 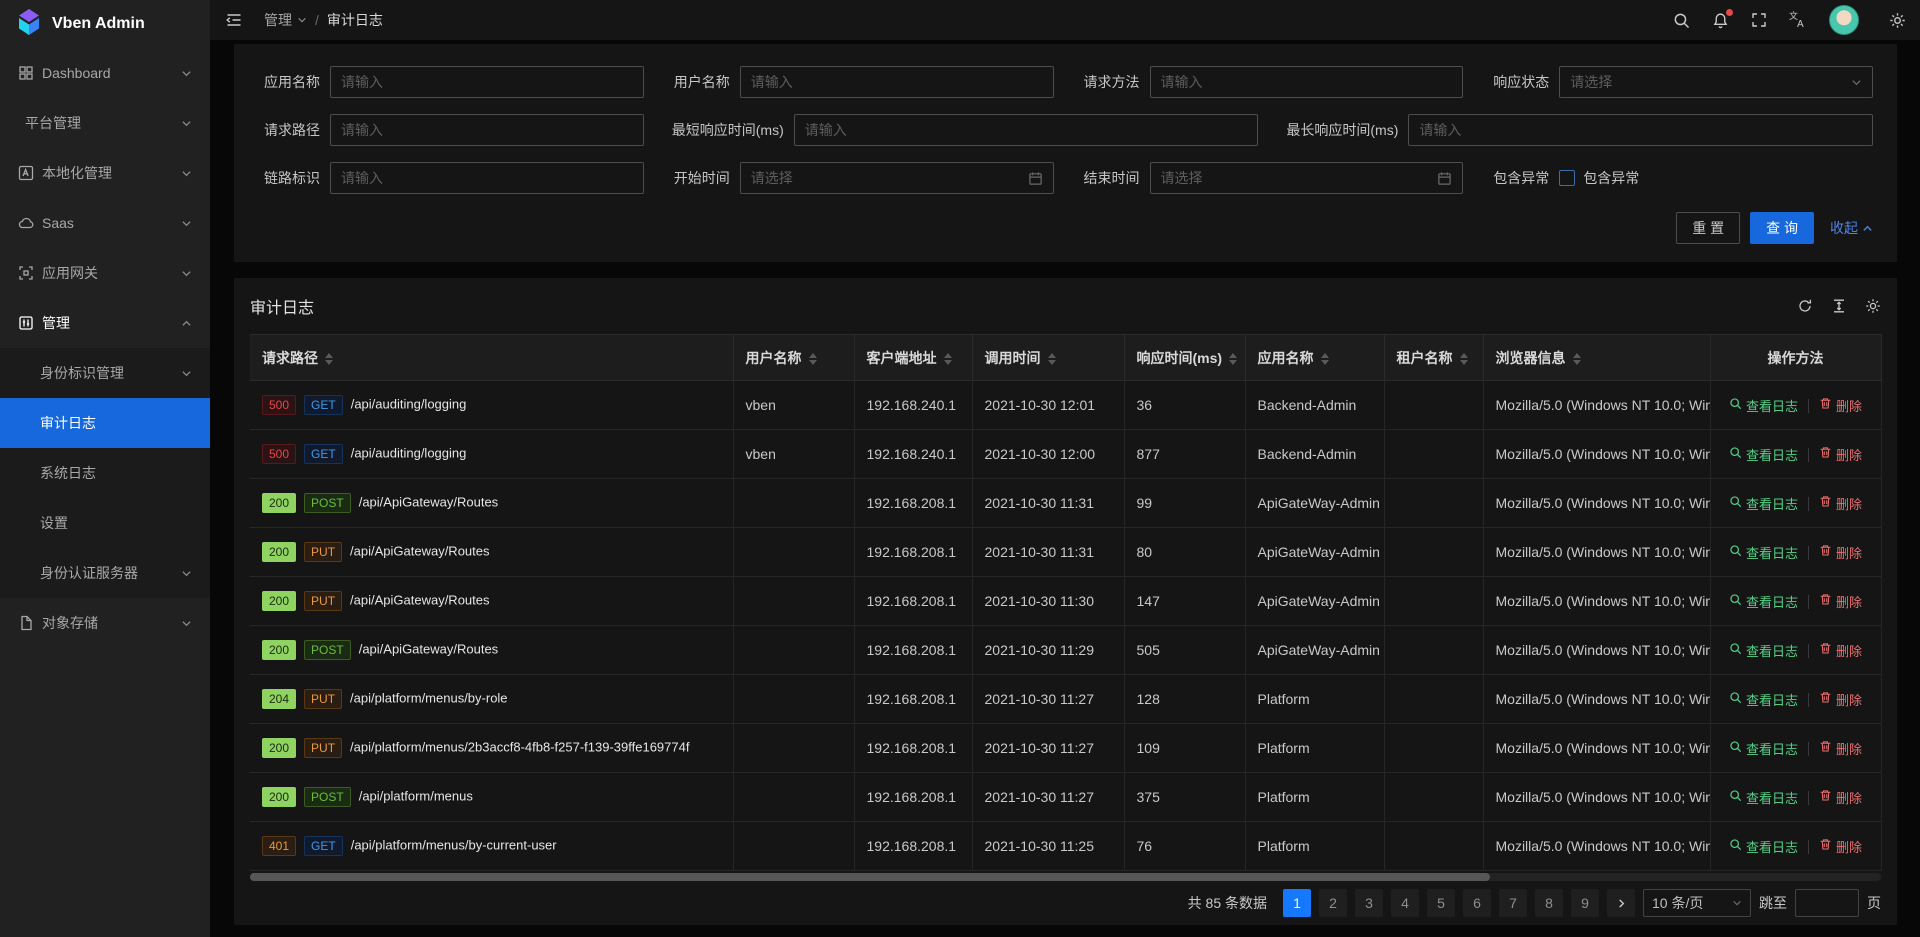 What do you see at coordinates (1048, 552) in the screenshot?
I see `time-cell: 2021-10-30 11:31` at bounding box center [1048, 552].